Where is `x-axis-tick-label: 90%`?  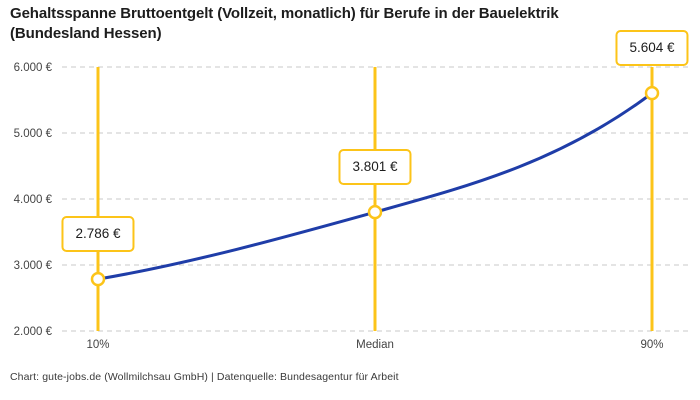
x-axis-tick-label: 90% is located at coordinates (651, 345).